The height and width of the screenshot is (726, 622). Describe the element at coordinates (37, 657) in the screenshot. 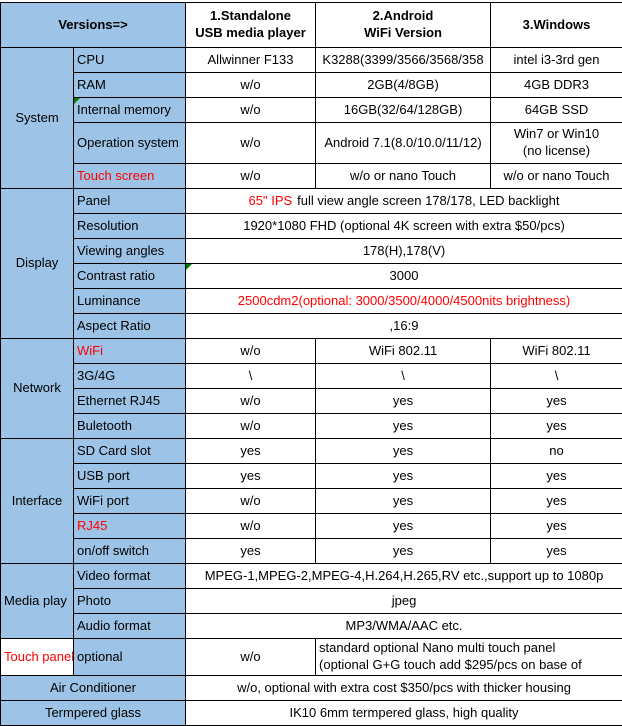

I see `section-label-touch-panel: Touch panel` at that location.